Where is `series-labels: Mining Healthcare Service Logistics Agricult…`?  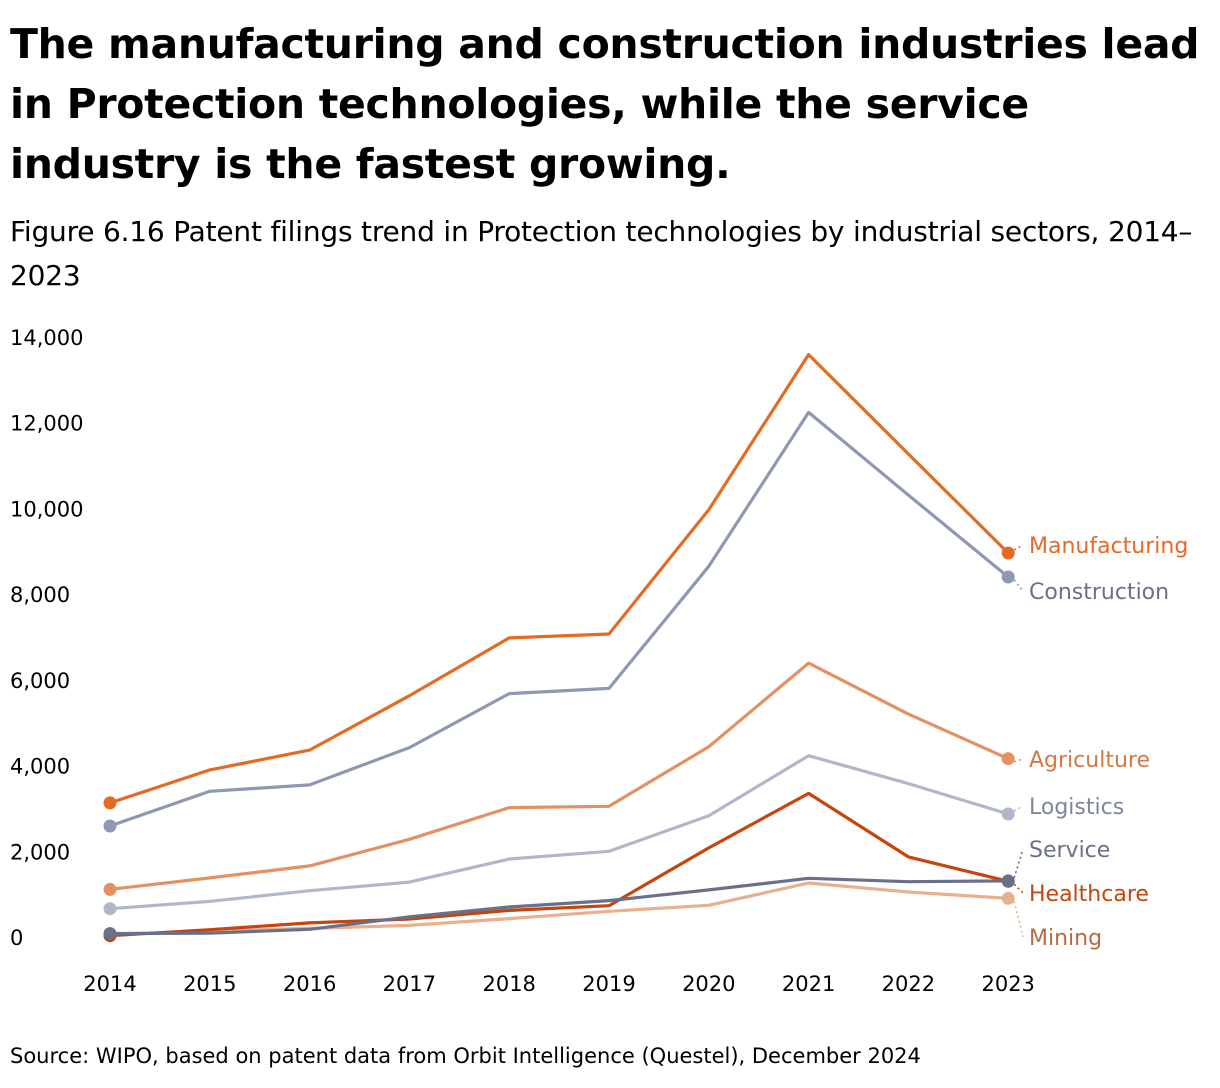 series-labels: Mining Healthcare Service Logistics Agricult… is located at coordinates (1100, 742).